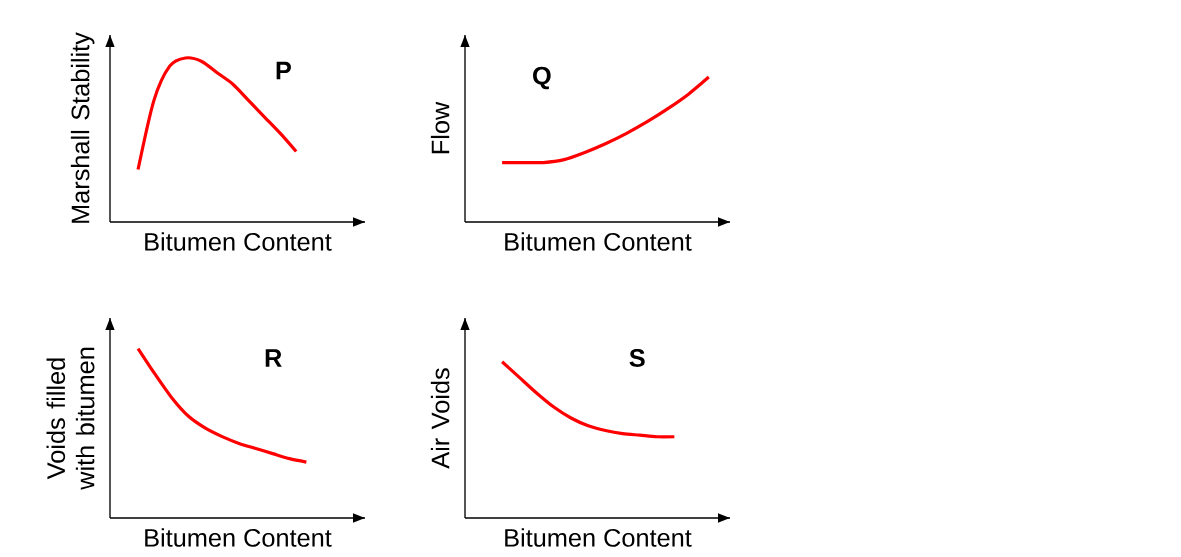 This screenshot has width=1181, height=557. What do you see at coordinates (440, 418) in the screenshot?
I see `y-axis-title: Air Voids` at bounding box center [440, 418].